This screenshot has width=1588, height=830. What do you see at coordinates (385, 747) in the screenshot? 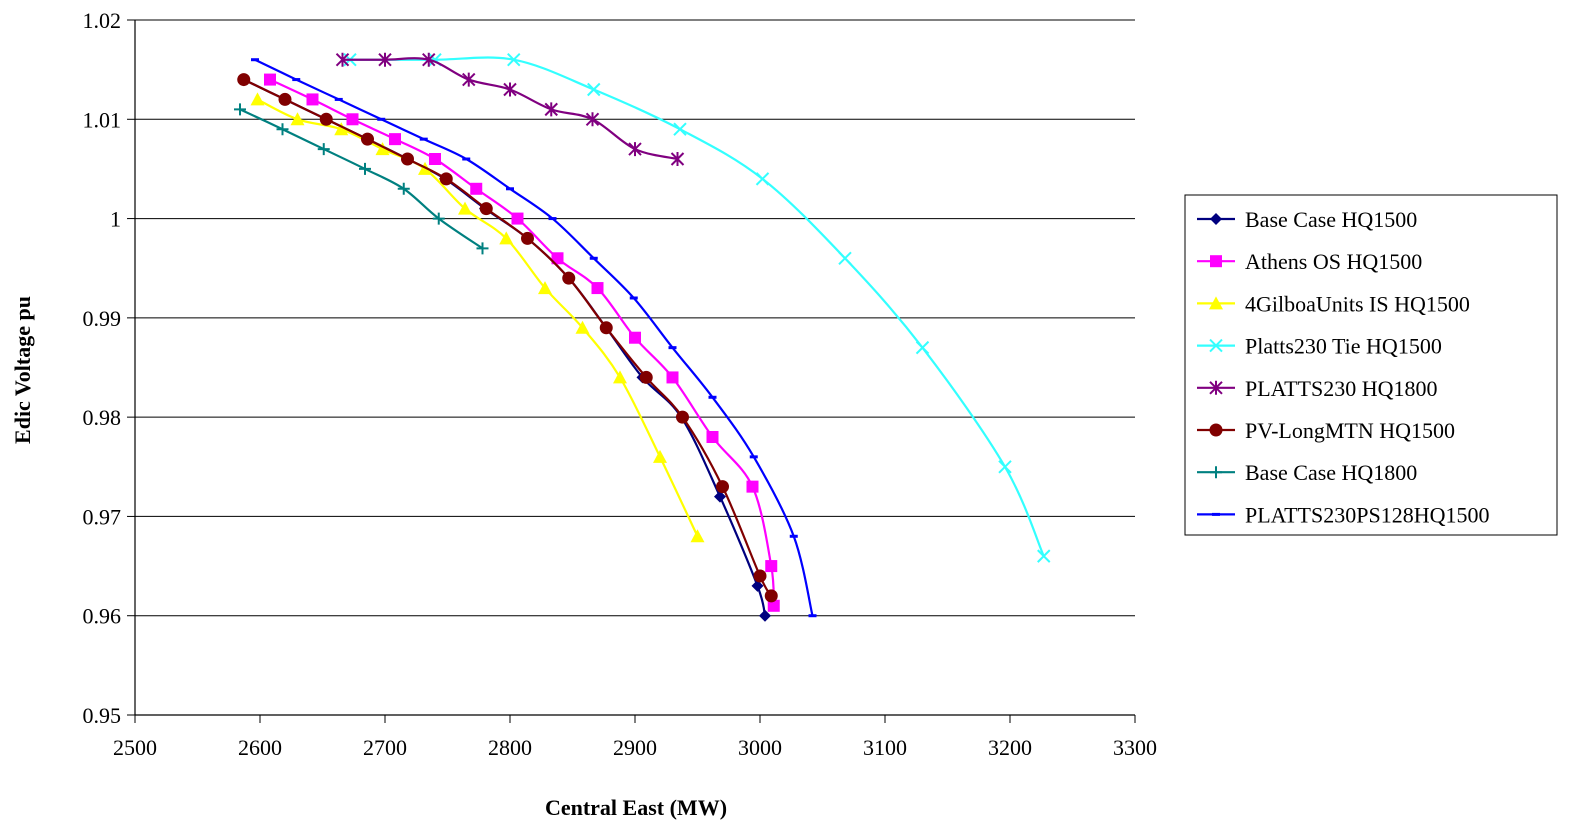
I see `x-tick-label: 2700` at bounding box center [385, 747].